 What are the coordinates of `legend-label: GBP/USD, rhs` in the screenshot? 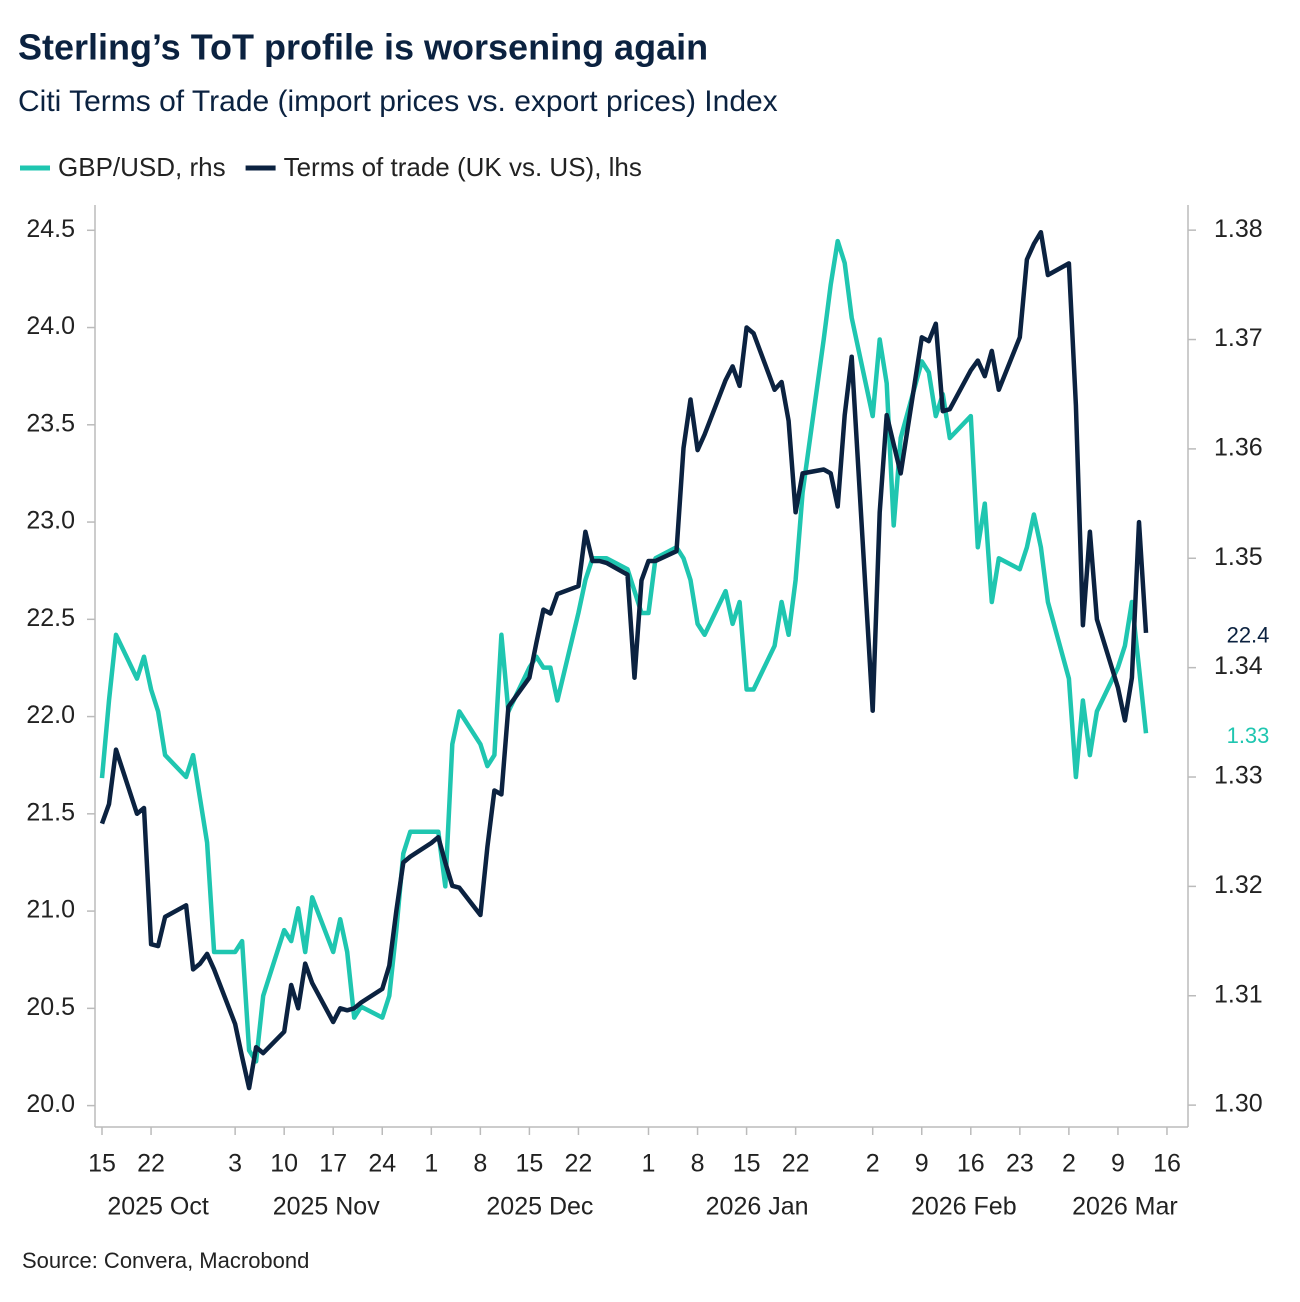 It's located at (142, 167).